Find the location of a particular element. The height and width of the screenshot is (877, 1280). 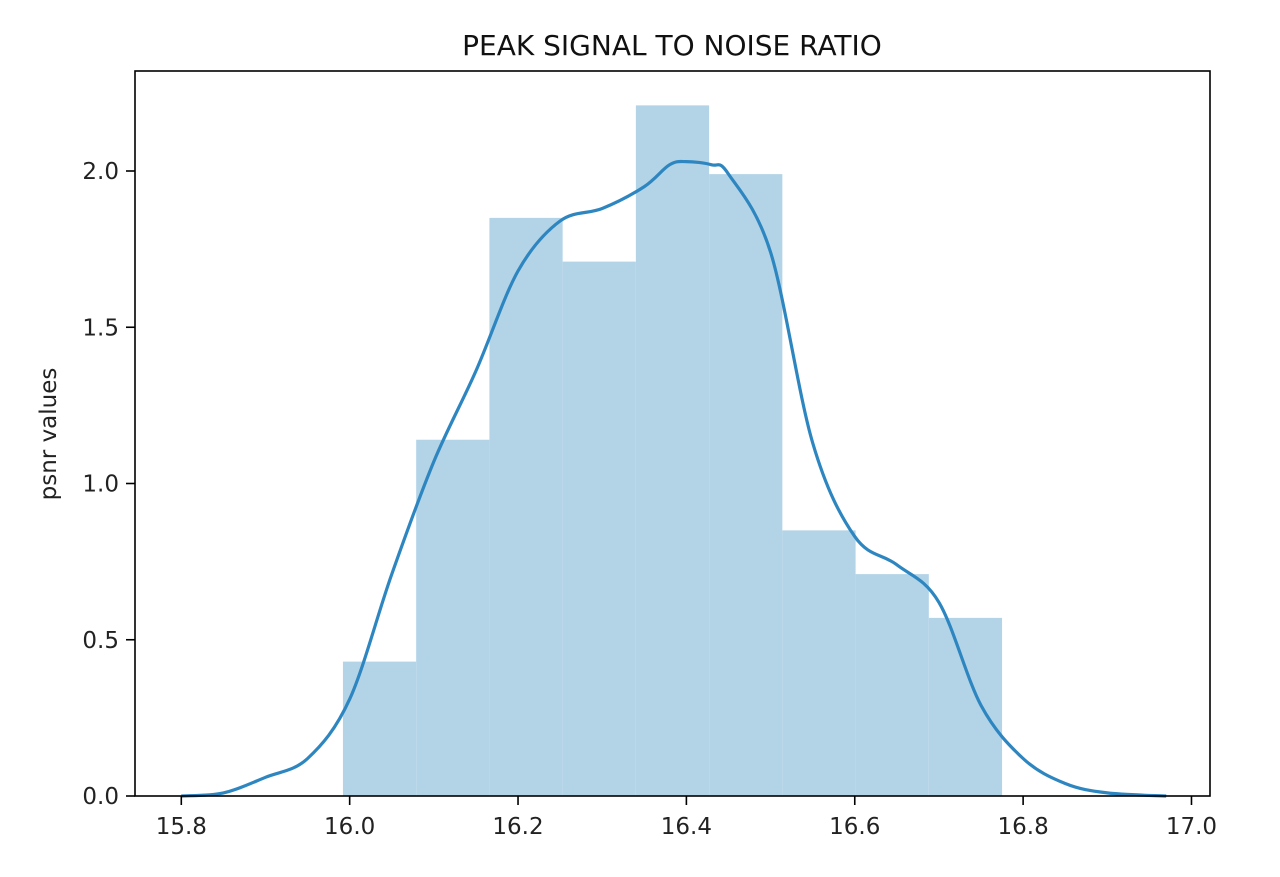

x-tick-label: 16.2 is located at coordinates (517, 827).